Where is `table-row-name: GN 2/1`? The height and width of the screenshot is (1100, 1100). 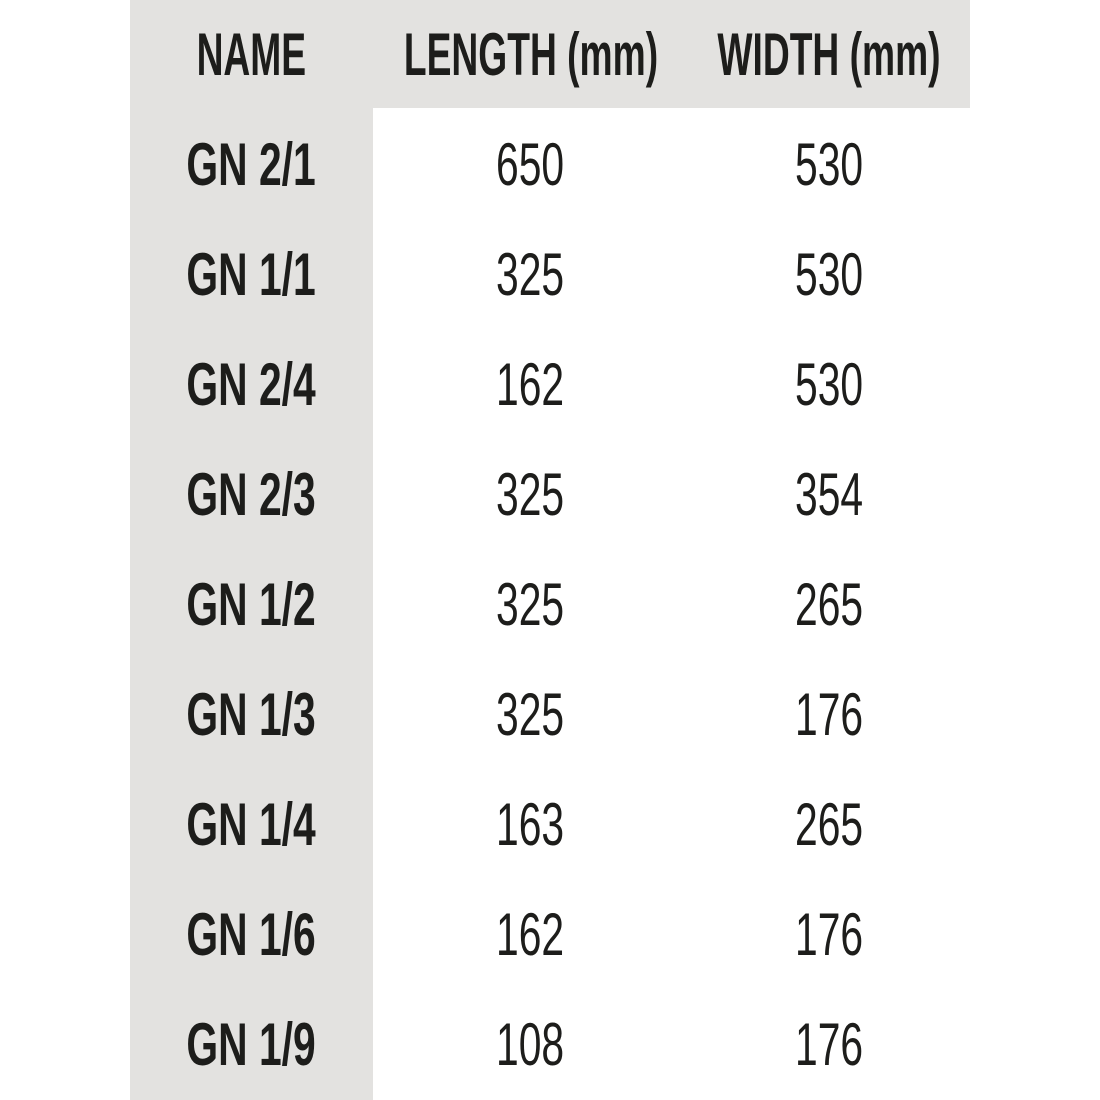
table-row-name: GN 2/1 is located at coordinates (251, 165).